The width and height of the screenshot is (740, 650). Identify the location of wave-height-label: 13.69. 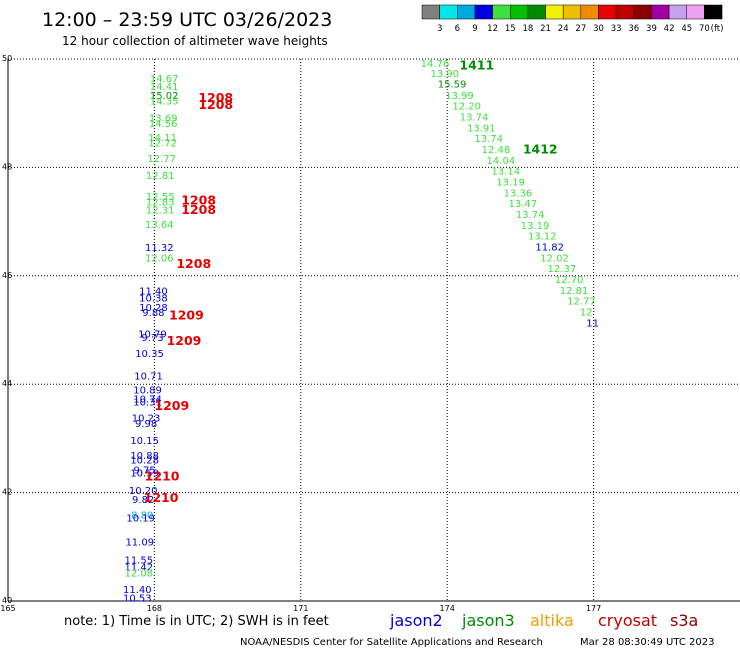
(163, 119).